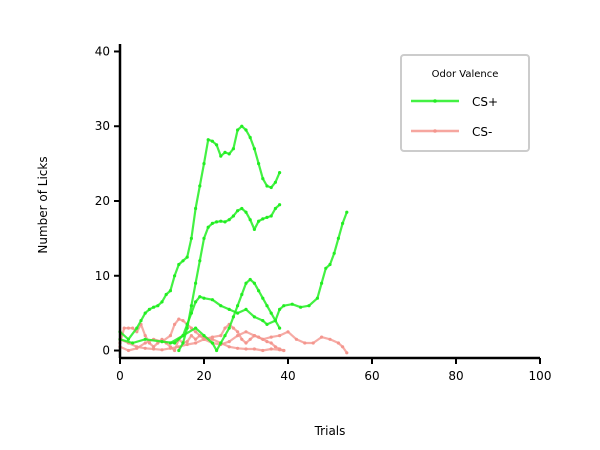 This screenshot has height=450, width=600. I want to click on legend-label: CS+, so click(485, 102).